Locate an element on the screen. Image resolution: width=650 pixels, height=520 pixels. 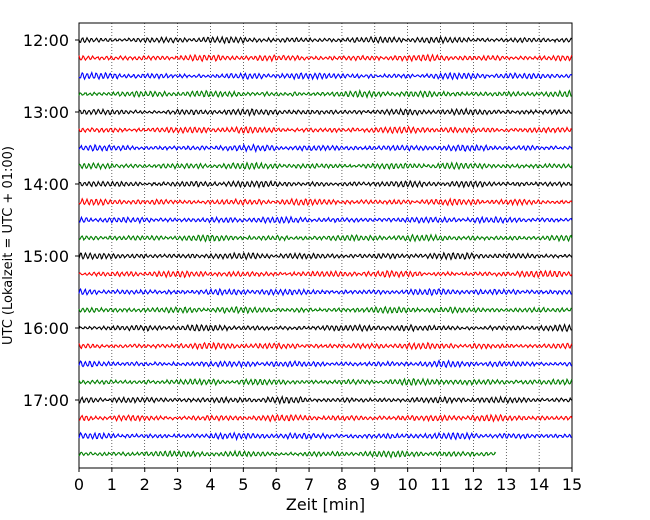
x-tick-label: 4 is located at coordinates (210, 484).